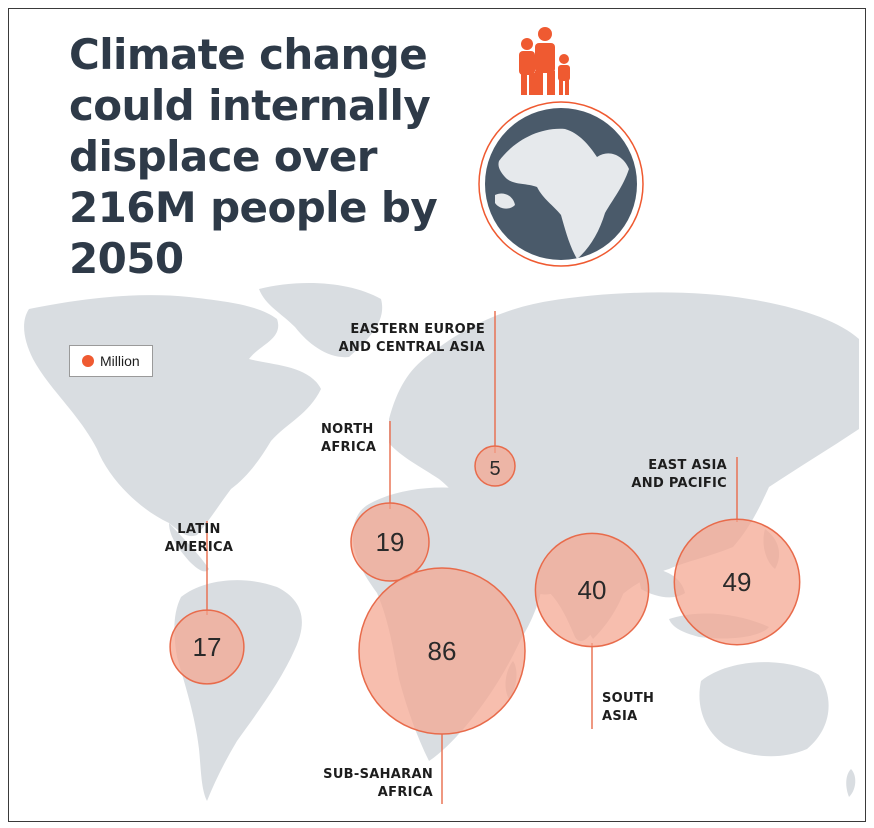 This screenshot has width=874, height=828. What do you see at coordinates (356, 784) in the screenshot?
I see `region-label-sub-saharan-africa: SUB-SAHARAN AFRICA` at bounding box center [356, 784].